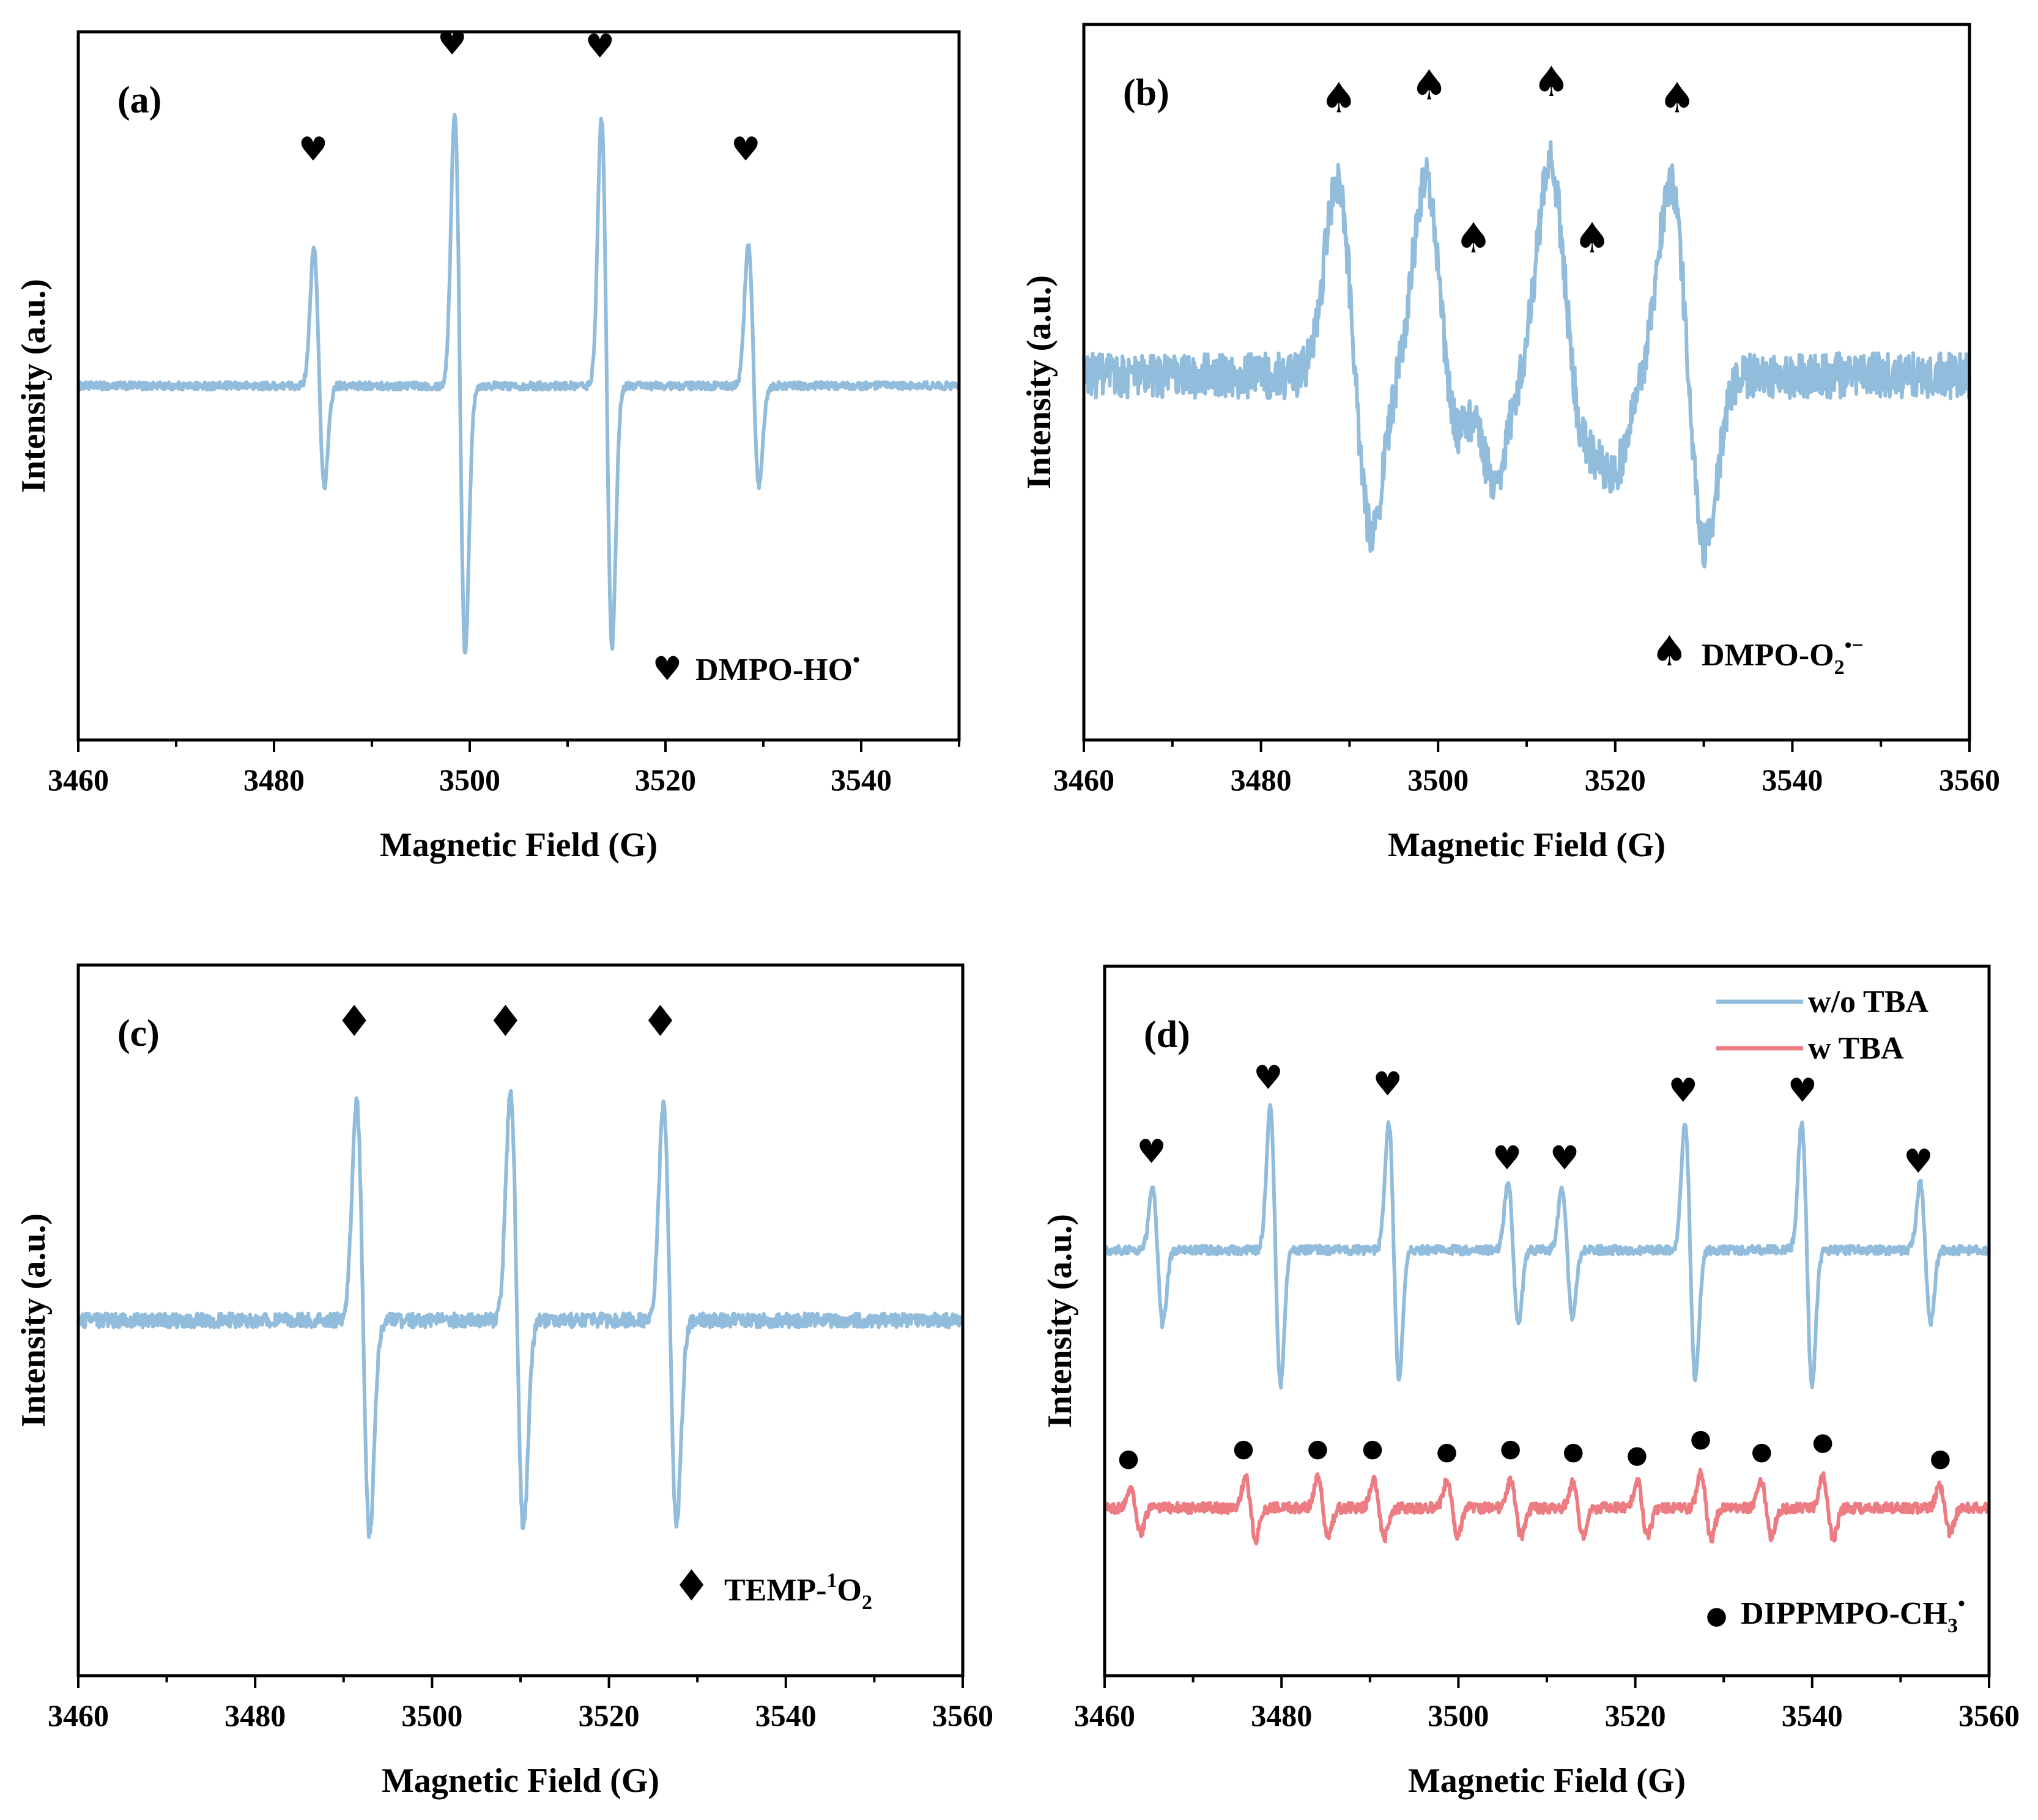 The image size is (2038, 1820). I want to click on series-line-w-tba, so click(1547, 1506).